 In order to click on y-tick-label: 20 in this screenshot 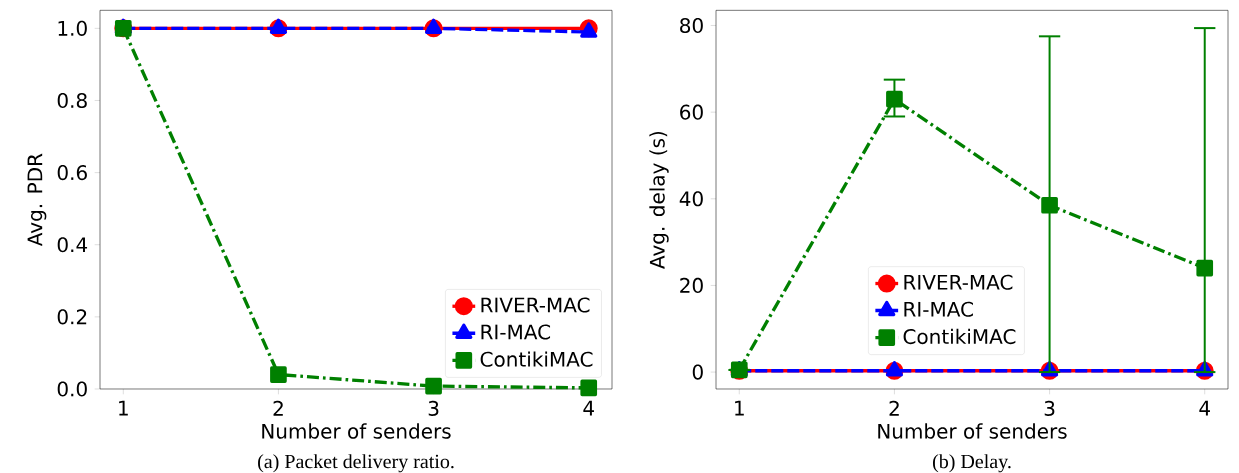, I will do `click(691, 285)`.